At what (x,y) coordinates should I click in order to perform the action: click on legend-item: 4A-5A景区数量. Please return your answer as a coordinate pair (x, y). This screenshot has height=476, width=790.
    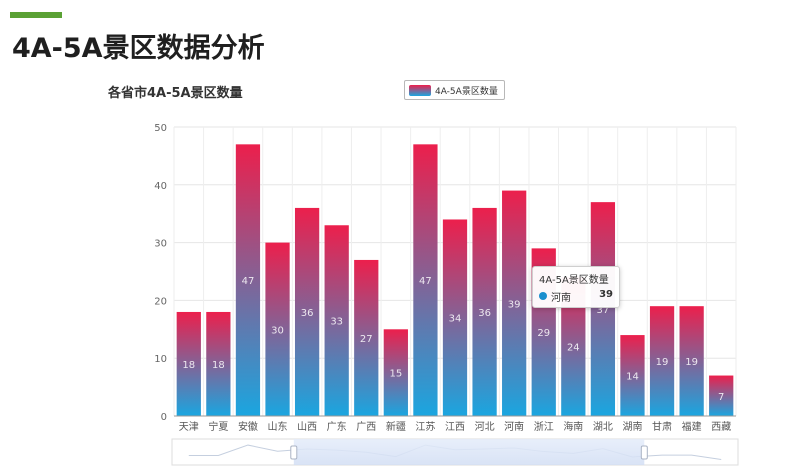
    Looking at the image, I should click on (454, 90).